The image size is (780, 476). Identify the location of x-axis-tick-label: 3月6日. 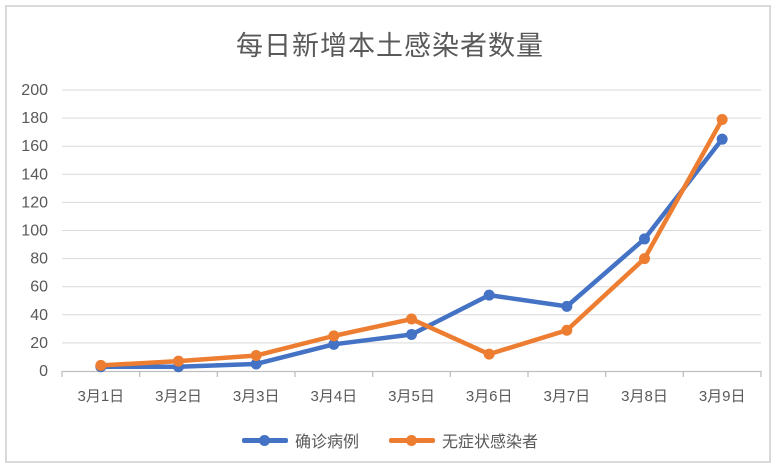
(489, 396).